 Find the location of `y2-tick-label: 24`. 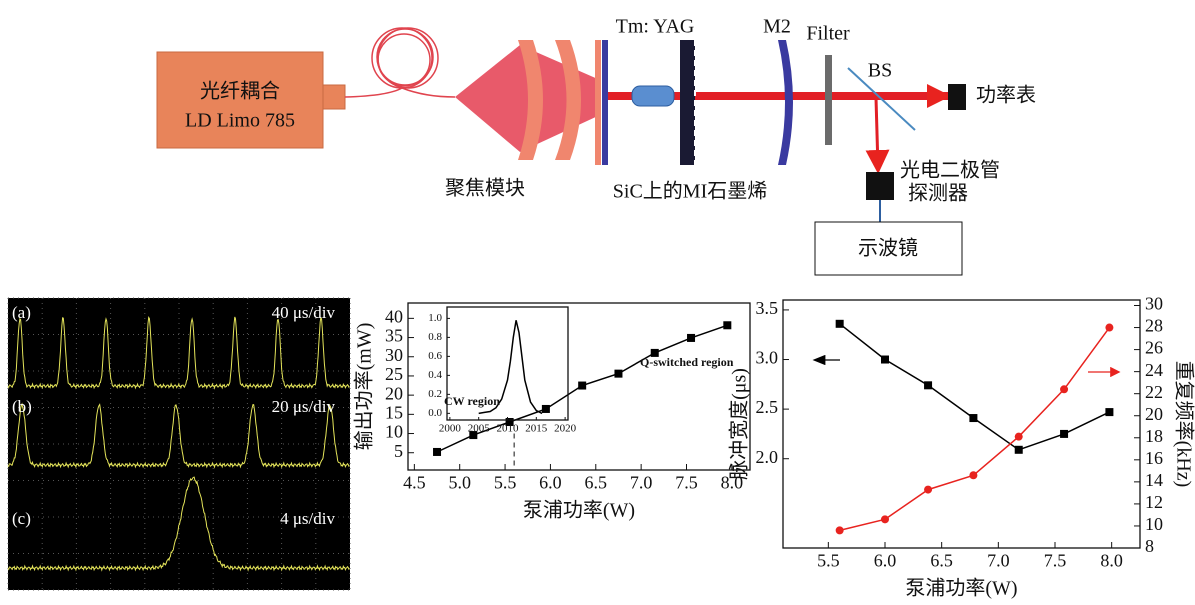

y2-tick-label: 24 is located at coordinates (1154, 370).